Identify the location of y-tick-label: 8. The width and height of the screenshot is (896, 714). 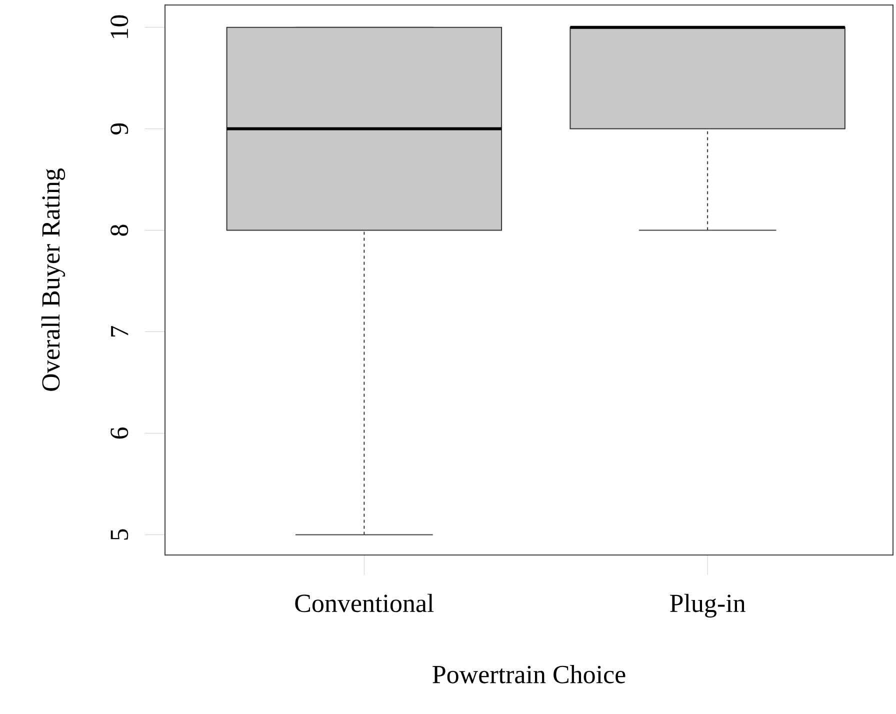
(119, 230).